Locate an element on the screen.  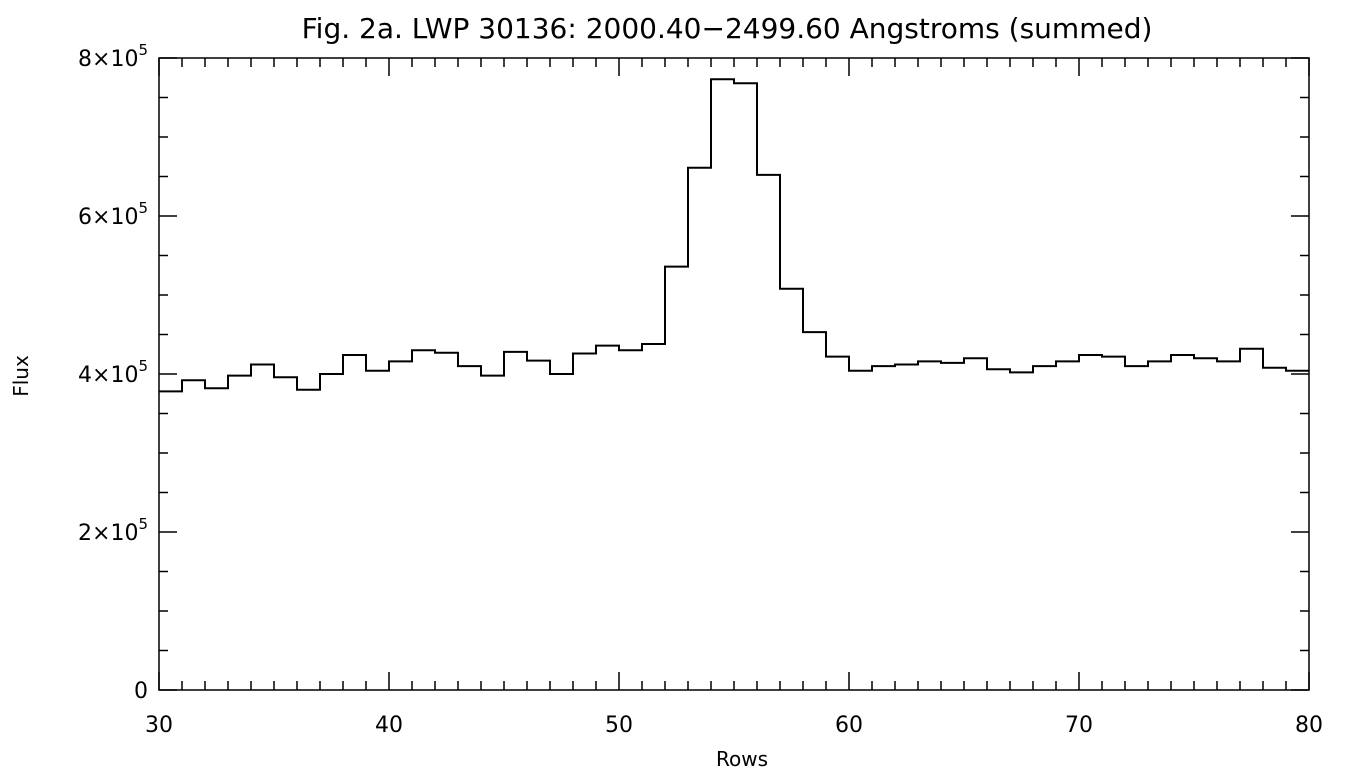
x-axis-label: Rows is located at coordinates (742, 759).